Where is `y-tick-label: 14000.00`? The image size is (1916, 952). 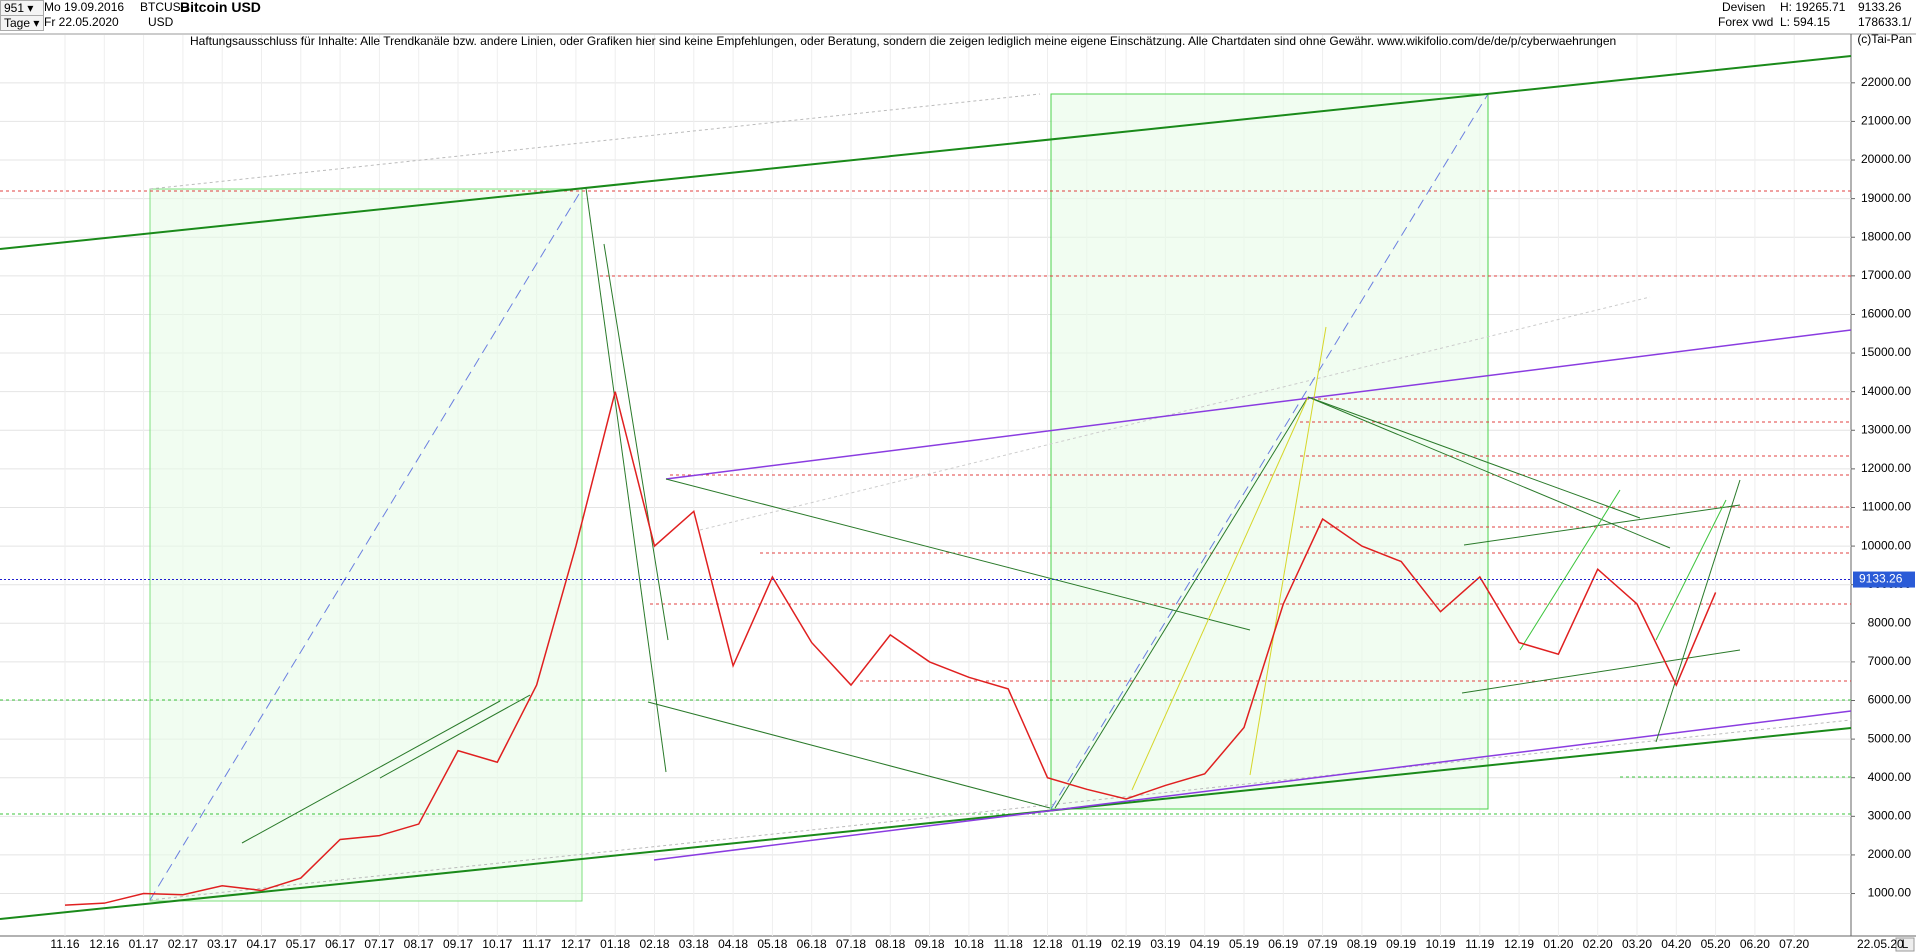
y-tick-label: 14000.00 is located at coordinates (1886, 391).